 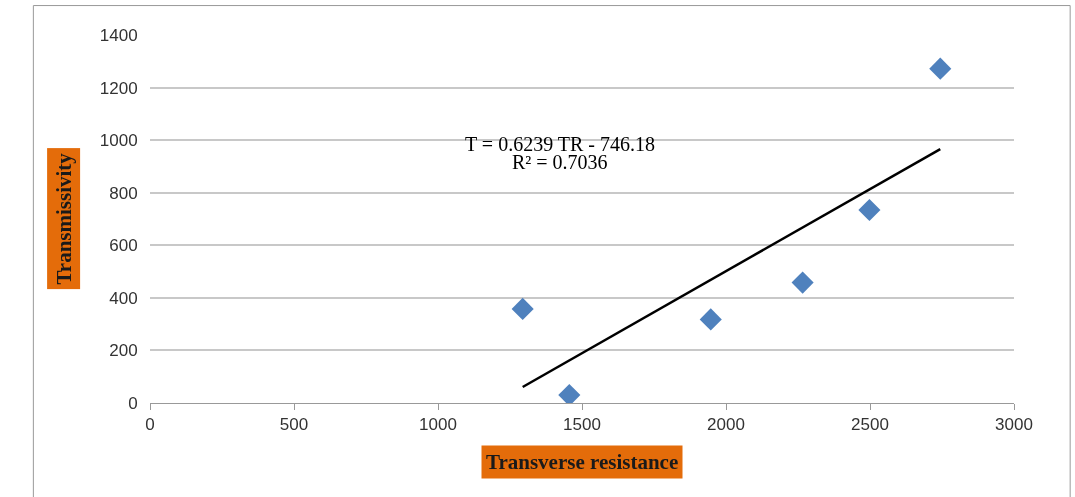 What do you see at coordinates (118, 88) in the screenshot?
I see `y-tick-label: 1200` at bounding box center [118, 88].